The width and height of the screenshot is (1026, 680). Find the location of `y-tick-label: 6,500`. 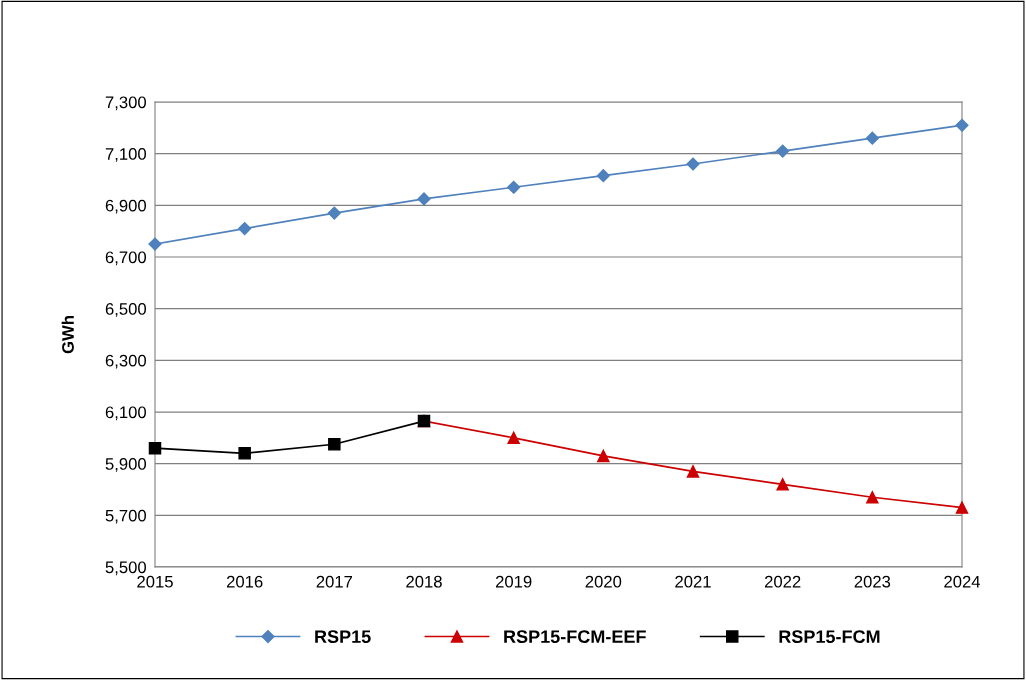

y-tick-label: 6,500 is located at coordinates (126, 310).